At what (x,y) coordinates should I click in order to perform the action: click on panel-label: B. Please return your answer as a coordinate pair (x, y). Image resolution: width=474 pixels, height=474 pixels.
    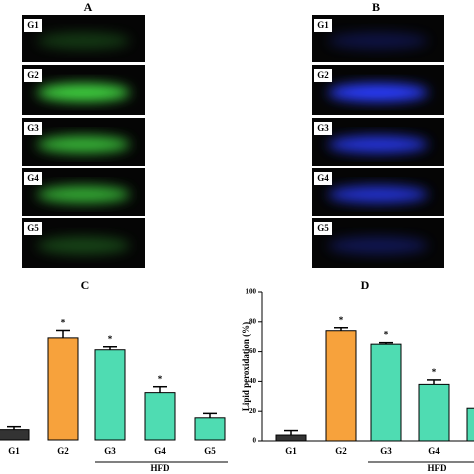
    Looking at the image, I should click on (376, 7).